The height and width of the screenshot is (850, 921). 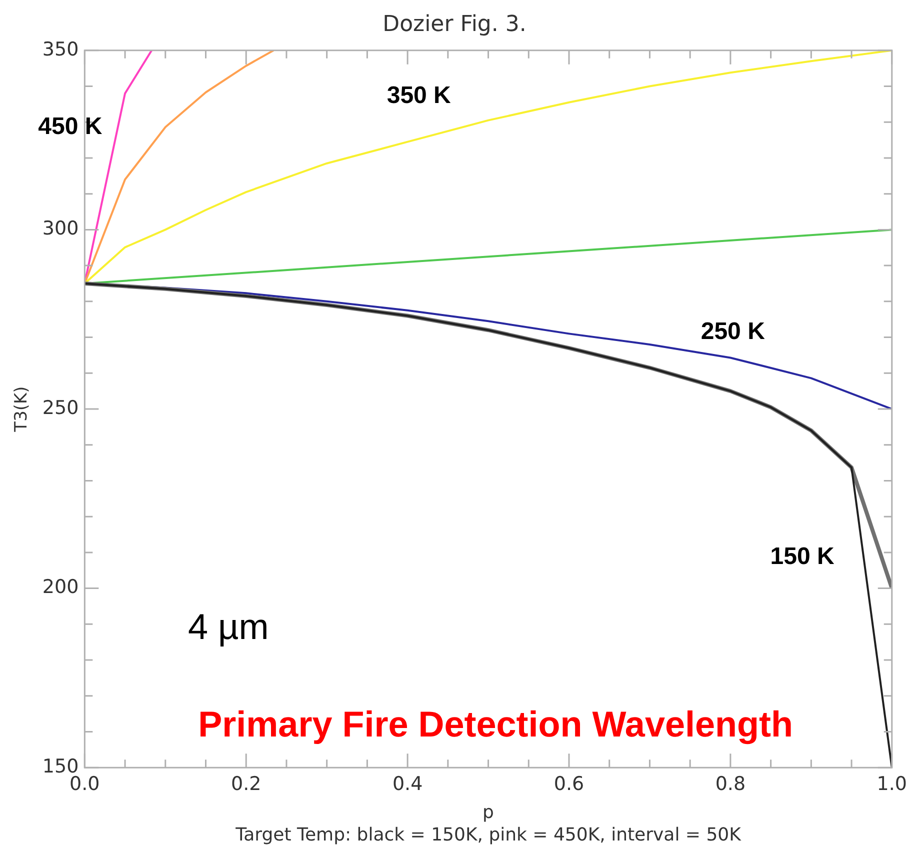 I want to click on x-tick-label: 0.2, so click(x=246, y=783).